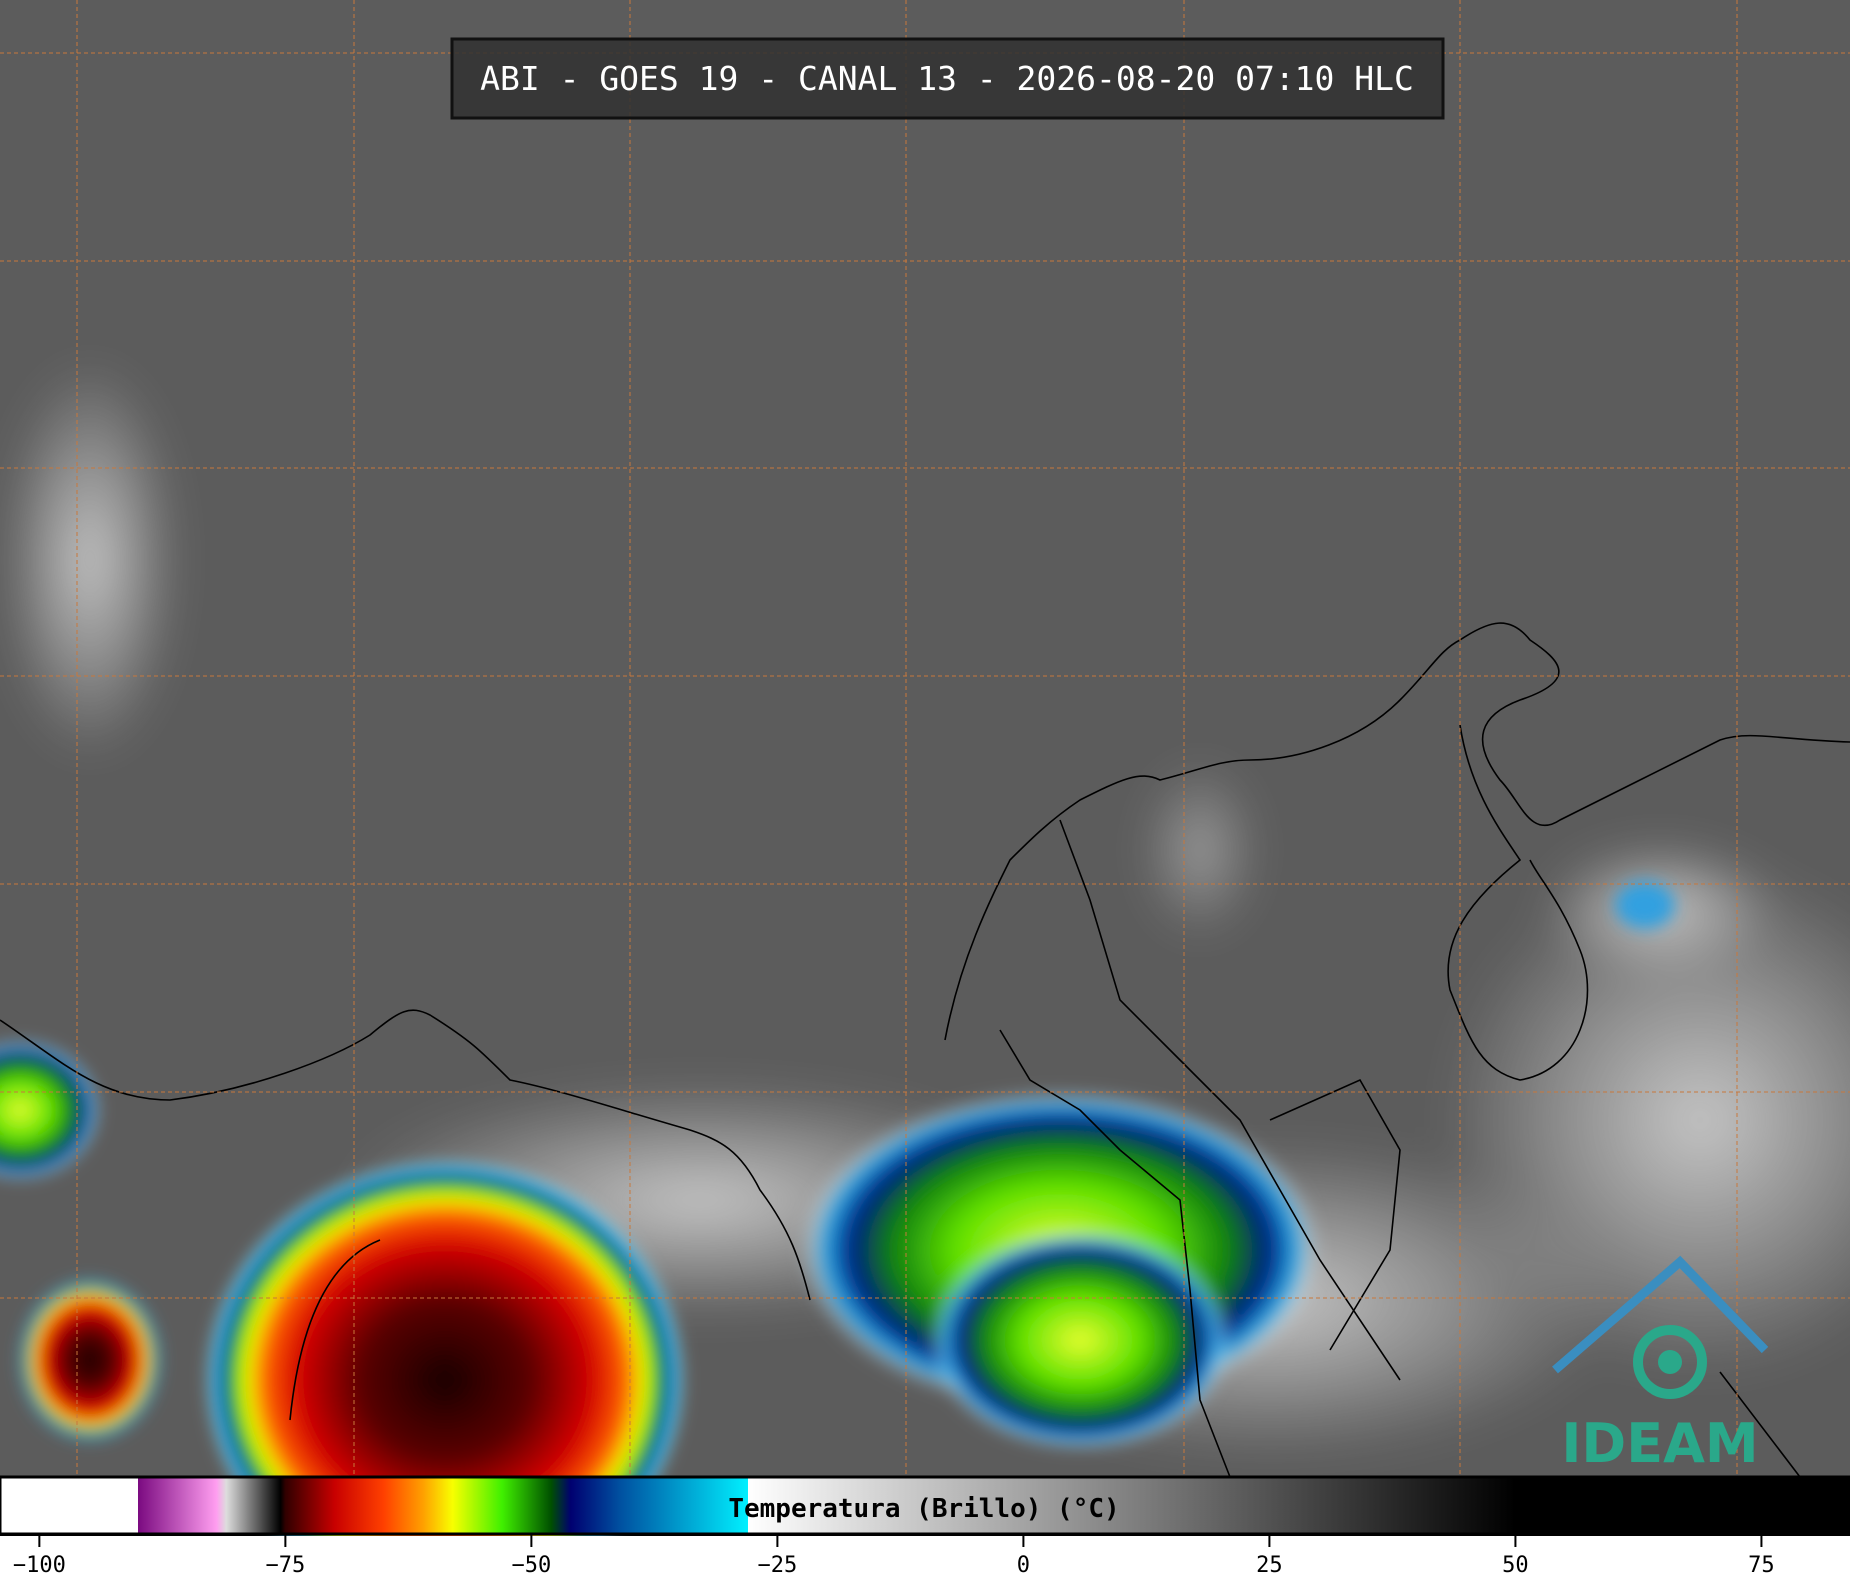 The image size is (1850, 1577). I want to click on tick-label: −100, so click(39, 1565).